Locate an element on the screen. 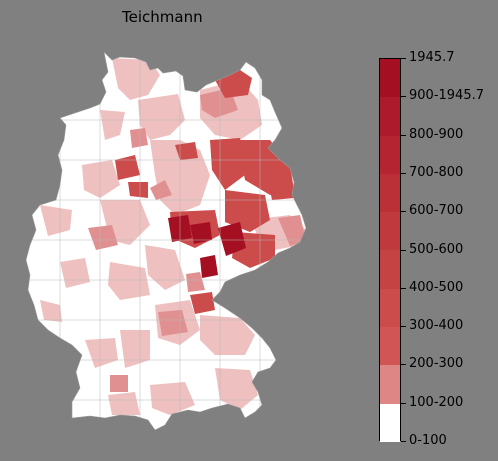 This screenshot has height=461, width=498. legend-tick-label: 900-1945.7 is located at coordinates (446, 95).